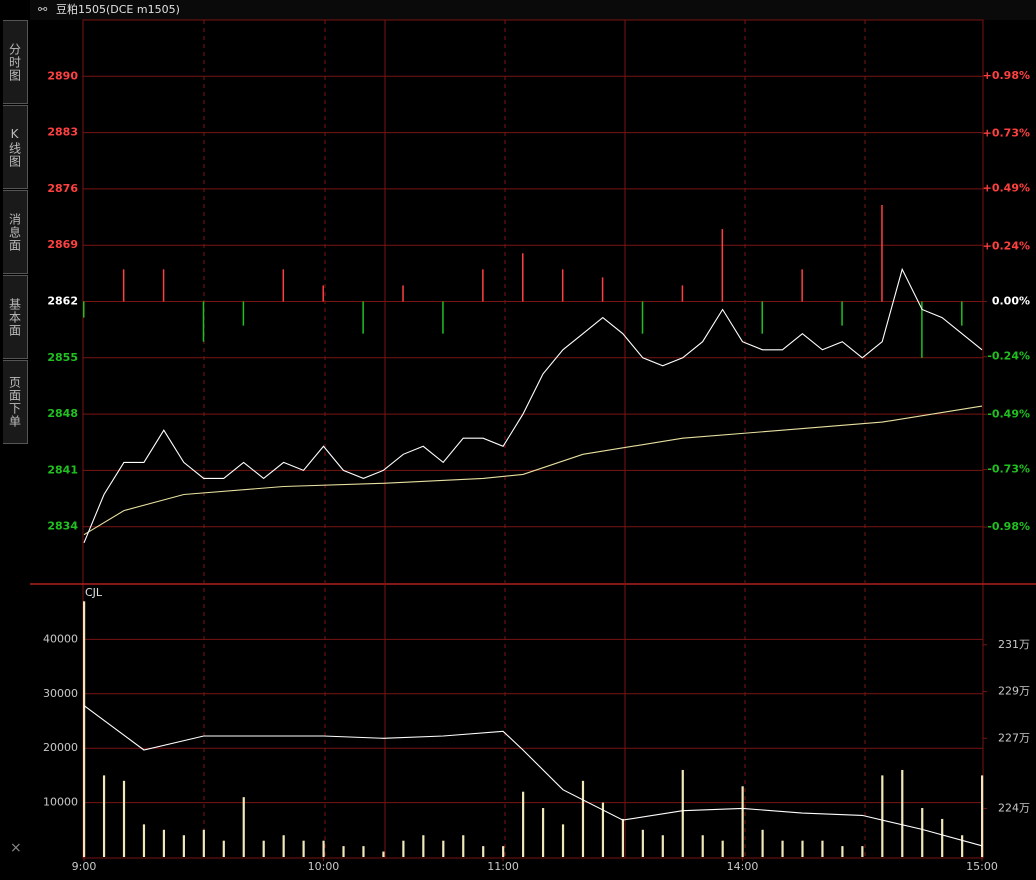  What do you see at coordinates (1008, 356) in the screenshot?
I see `y2-tick-label: -0.24%` at bounding box center [1008, 356].